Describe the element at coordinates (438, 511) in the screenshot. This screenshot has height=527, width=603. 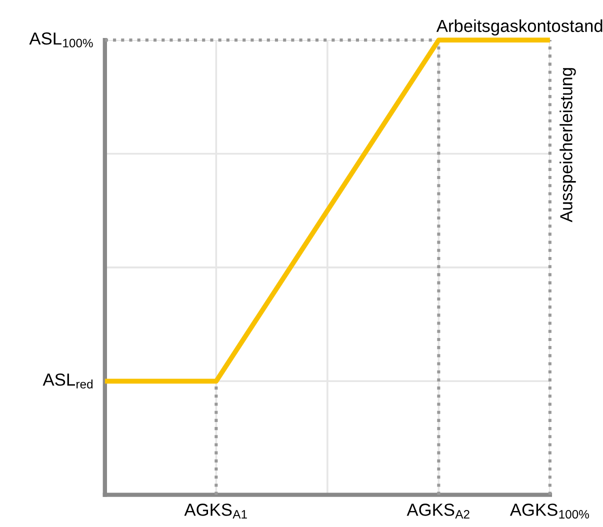
I see `x-tick-label: AGKS$_{A2}$` at that location.